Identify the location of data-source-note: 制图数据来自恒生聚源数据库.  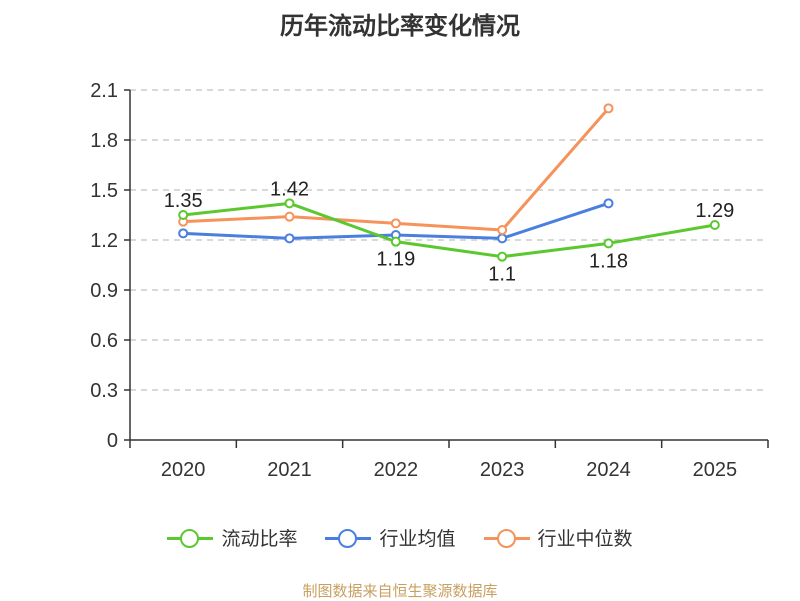
(400, 591).